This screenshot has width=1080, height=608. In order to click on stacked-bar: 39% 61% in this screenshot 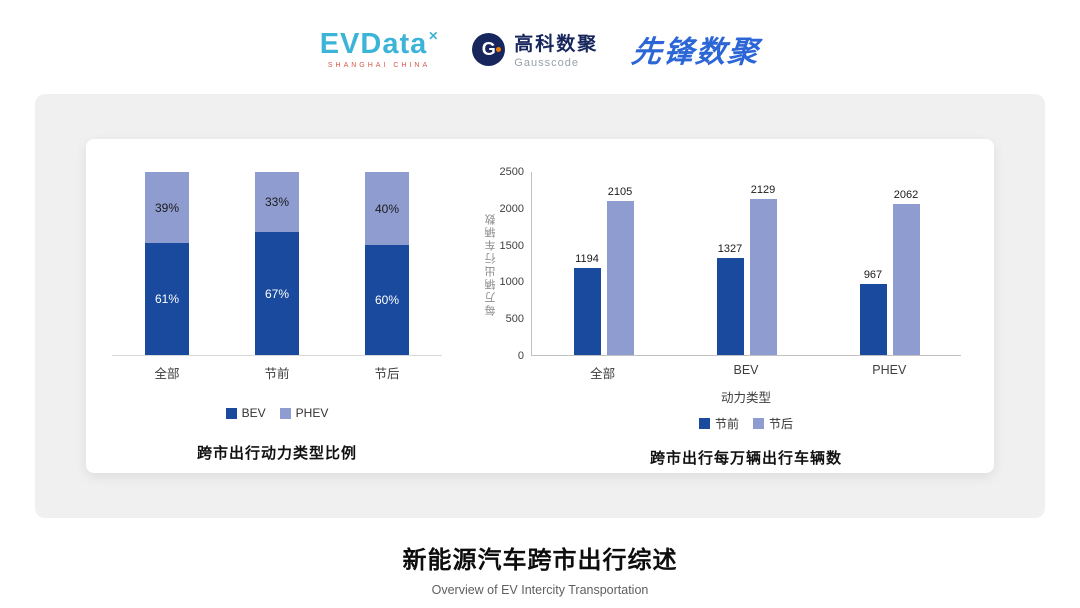, I will do `click(167, 263)`.